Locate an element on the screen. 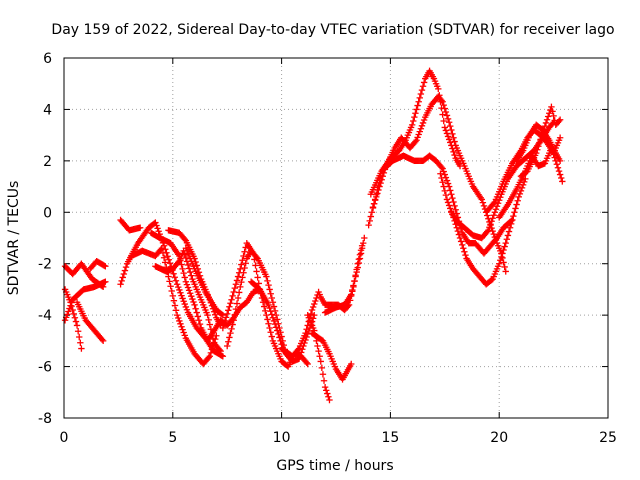  y-tick-label: -2 is located at coordinates (45, 265).